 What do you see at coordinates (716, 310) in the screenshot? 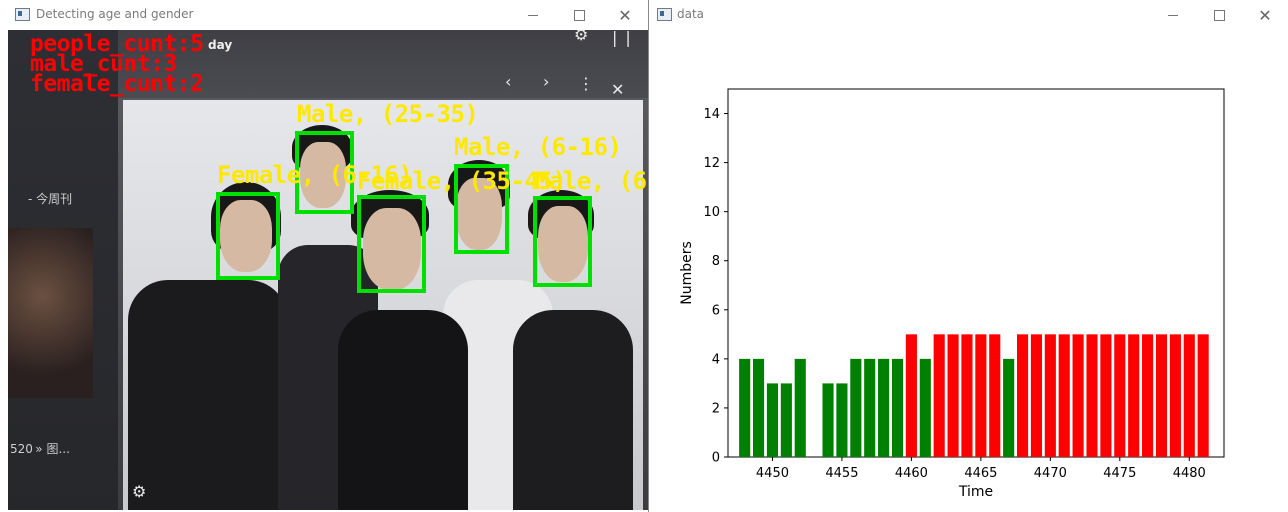
I see `y-tick-label: 6` at bounding box center [716, 310].